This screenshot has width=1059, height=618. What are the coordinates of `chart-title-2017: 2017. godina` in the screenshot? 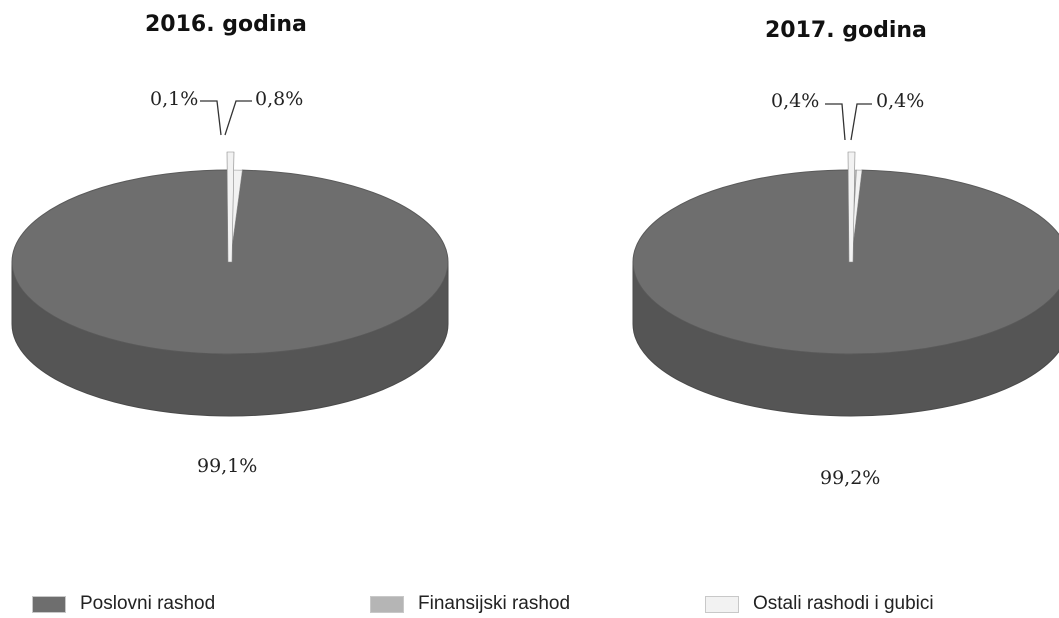 It's located at (846, 30).